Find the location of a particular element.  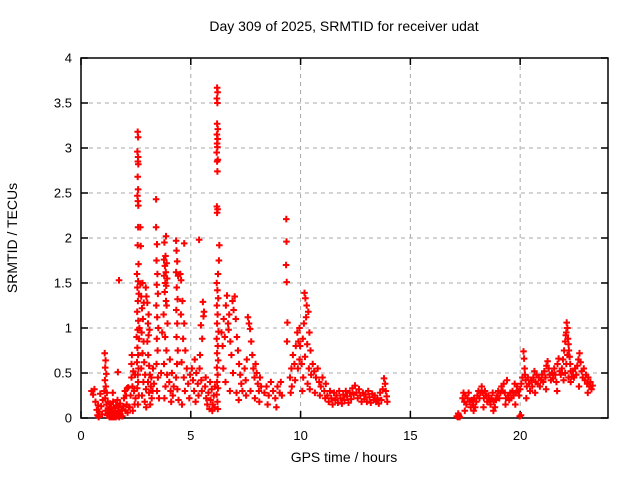

y-tick-label: 2 is located at coordinates (68, 238).